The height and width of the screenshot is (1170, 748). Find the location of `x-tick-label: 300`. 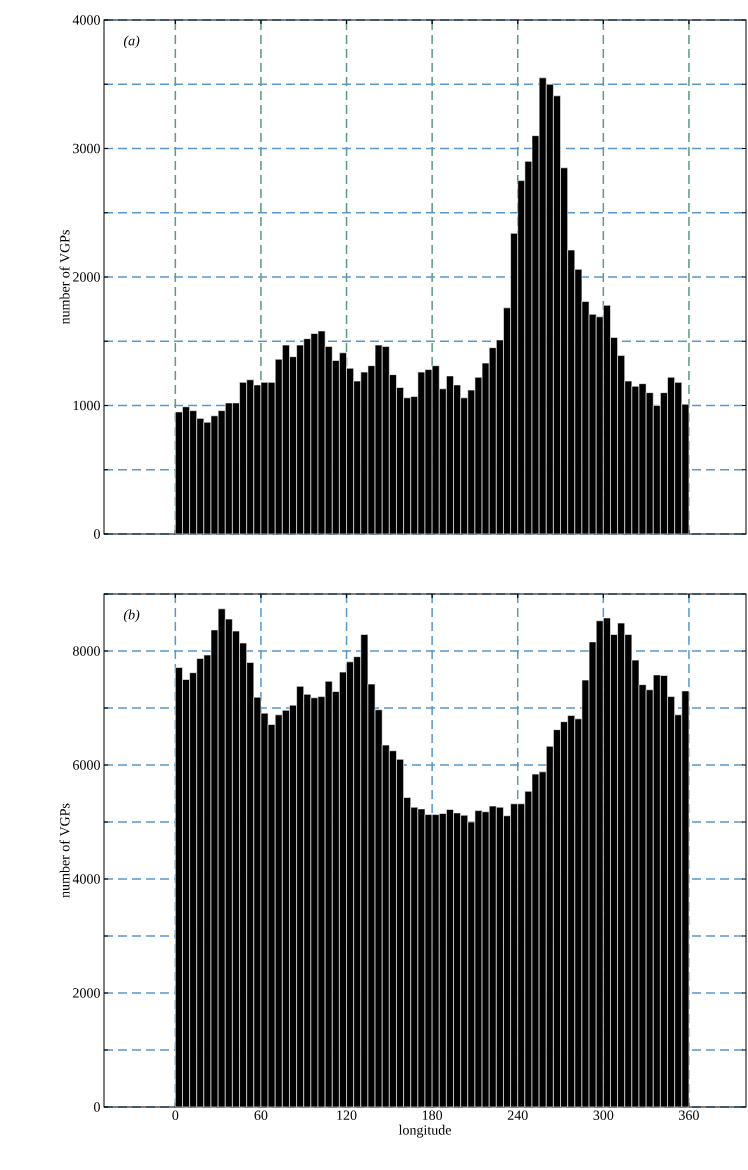

x-tick-label: 300 is located at coordinates (603, 1115).